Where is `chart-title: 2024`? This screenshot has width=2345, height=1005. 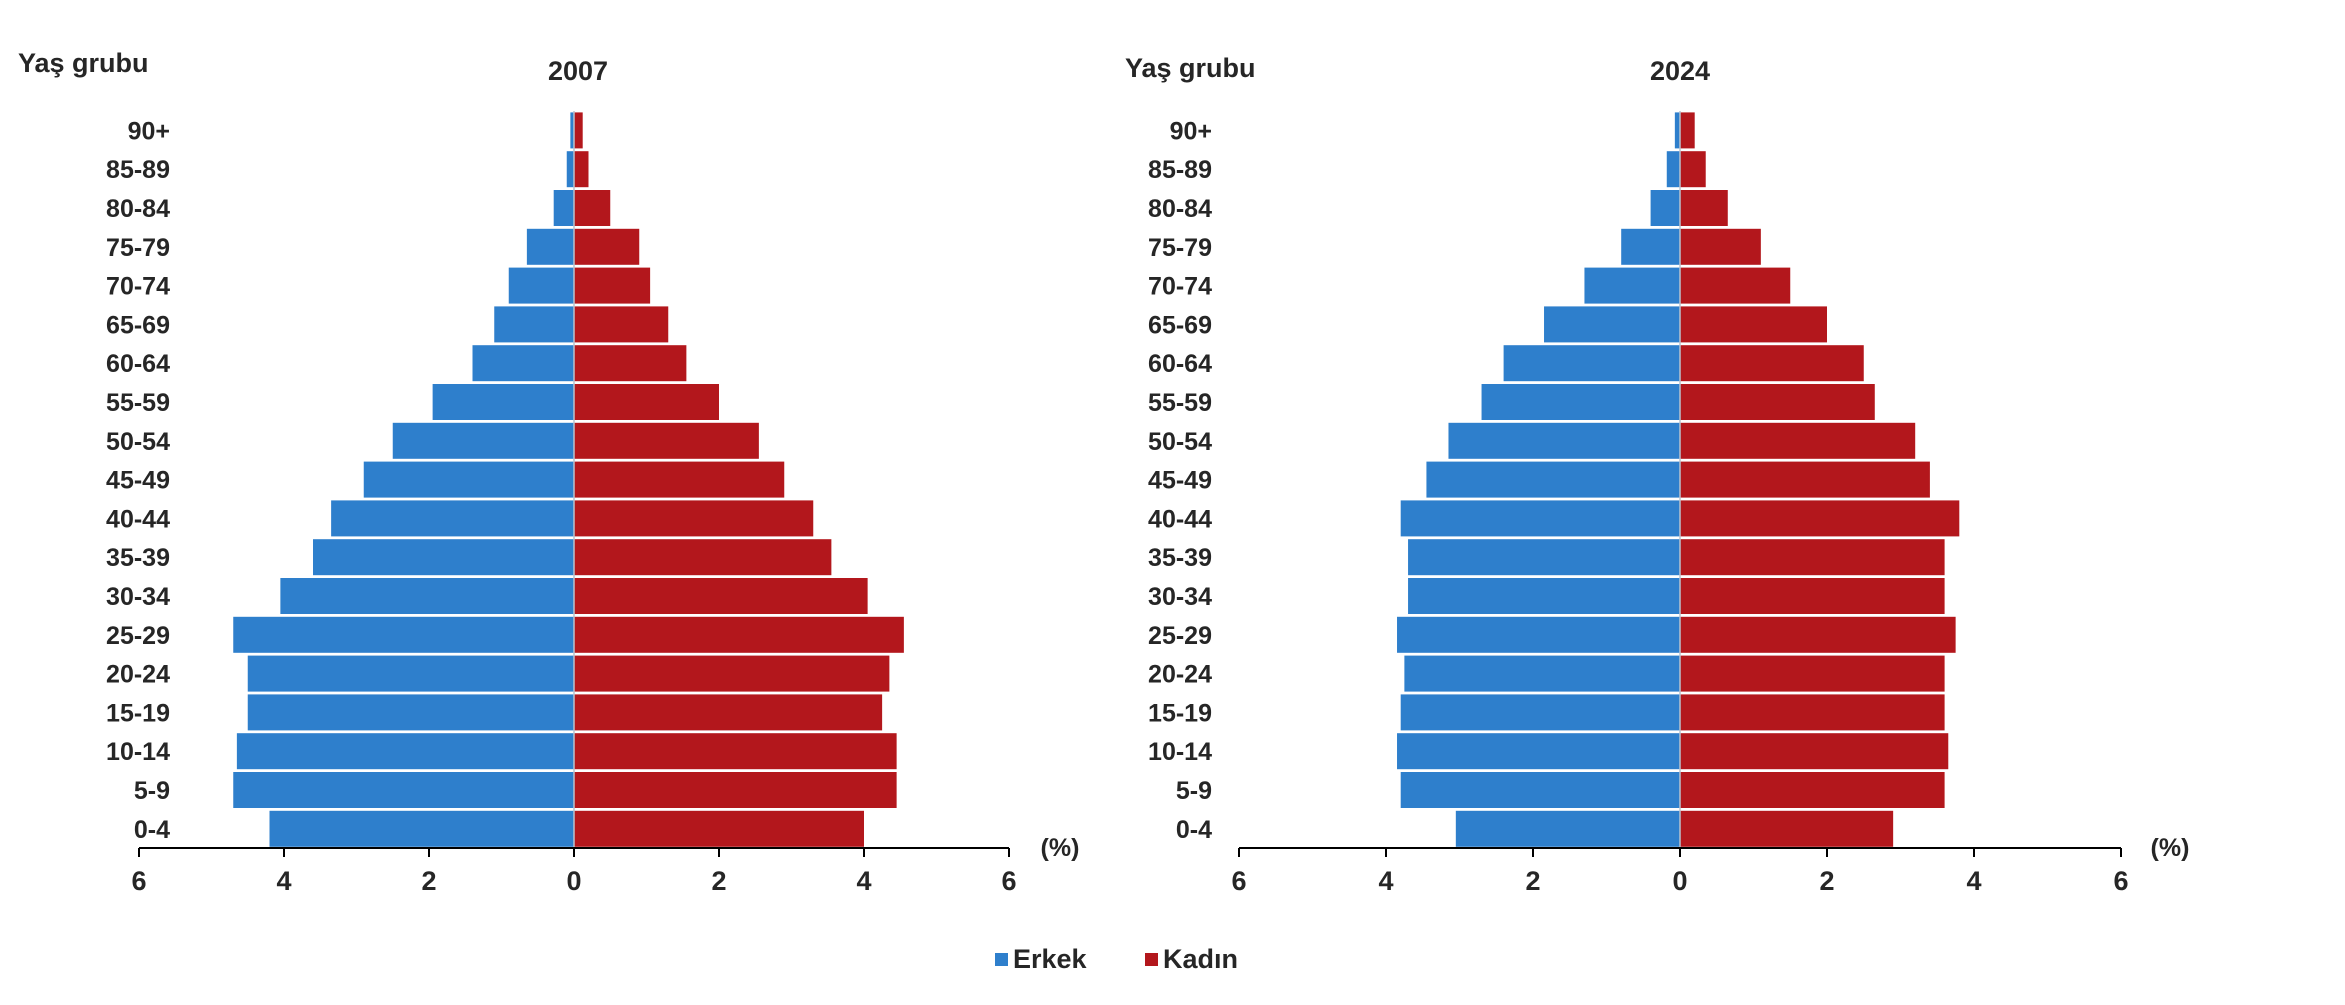 chart-title: 2024 is located at coordinates (1680, 71).